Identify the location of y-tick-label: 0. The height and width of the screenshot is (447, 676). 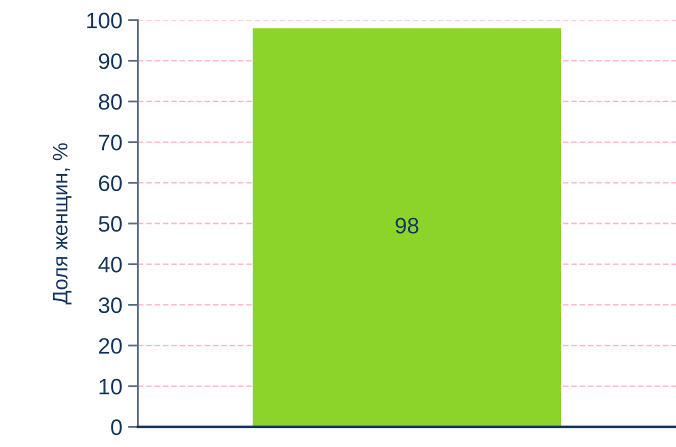
(116, 427).